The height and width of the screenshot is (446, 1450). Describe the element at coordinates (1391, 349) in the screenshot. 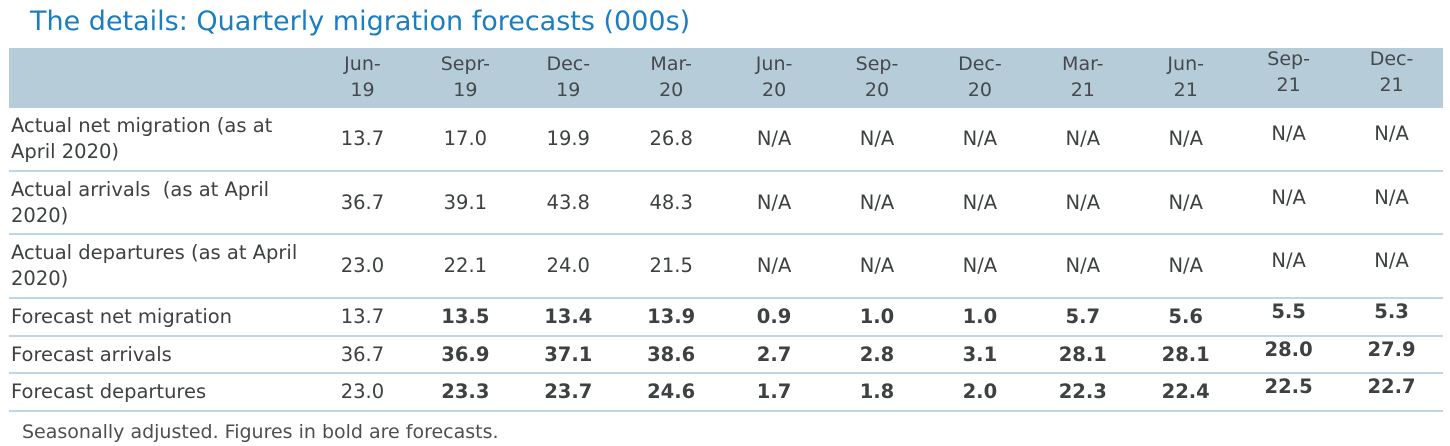

I see `value-text: 27.9` at that location.